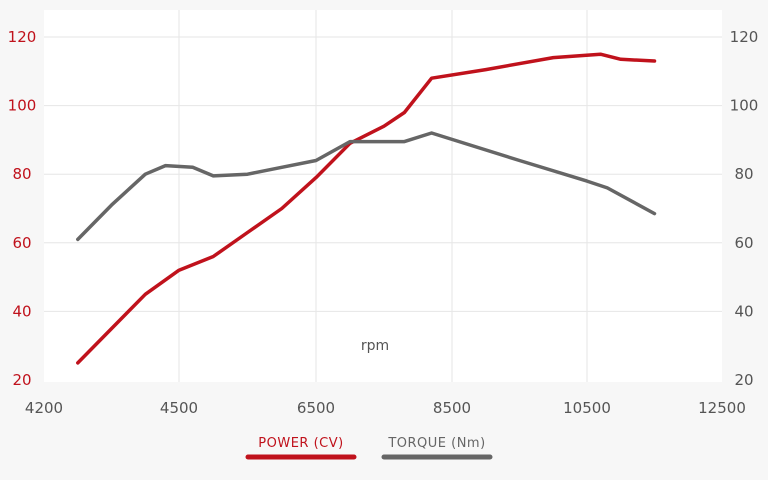 This screenshot has width=768, height=480. Describe the element at coordinates (22, 37) in the screenshot. I see `y-left-tick-label: 120` at that location.